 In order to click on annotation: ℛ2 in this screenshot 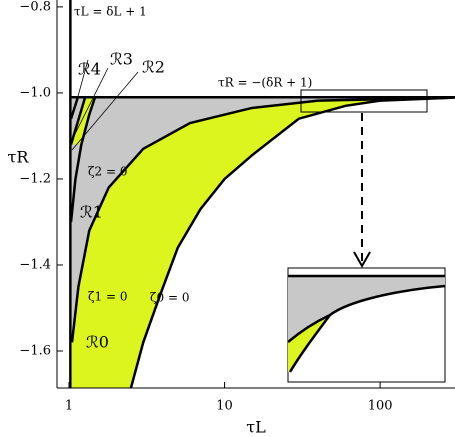, I will do `click(153, 67)`.